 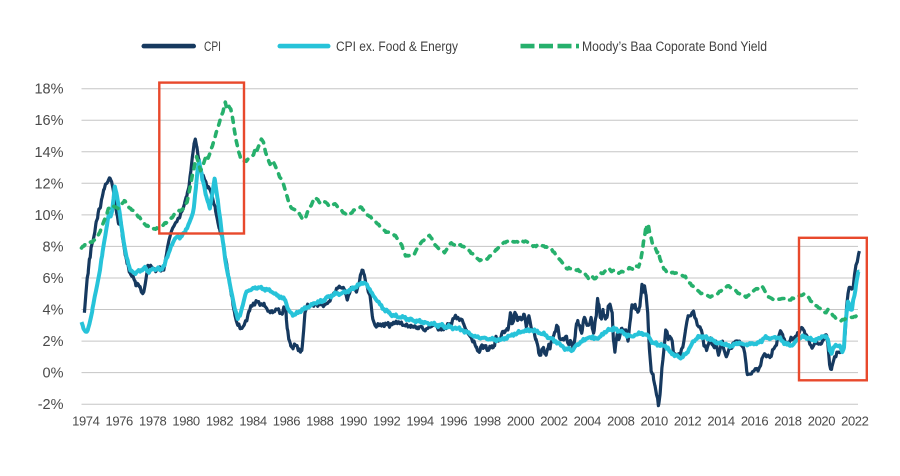 I want to click on svg-text: 18%, so click(x=48, y=90).